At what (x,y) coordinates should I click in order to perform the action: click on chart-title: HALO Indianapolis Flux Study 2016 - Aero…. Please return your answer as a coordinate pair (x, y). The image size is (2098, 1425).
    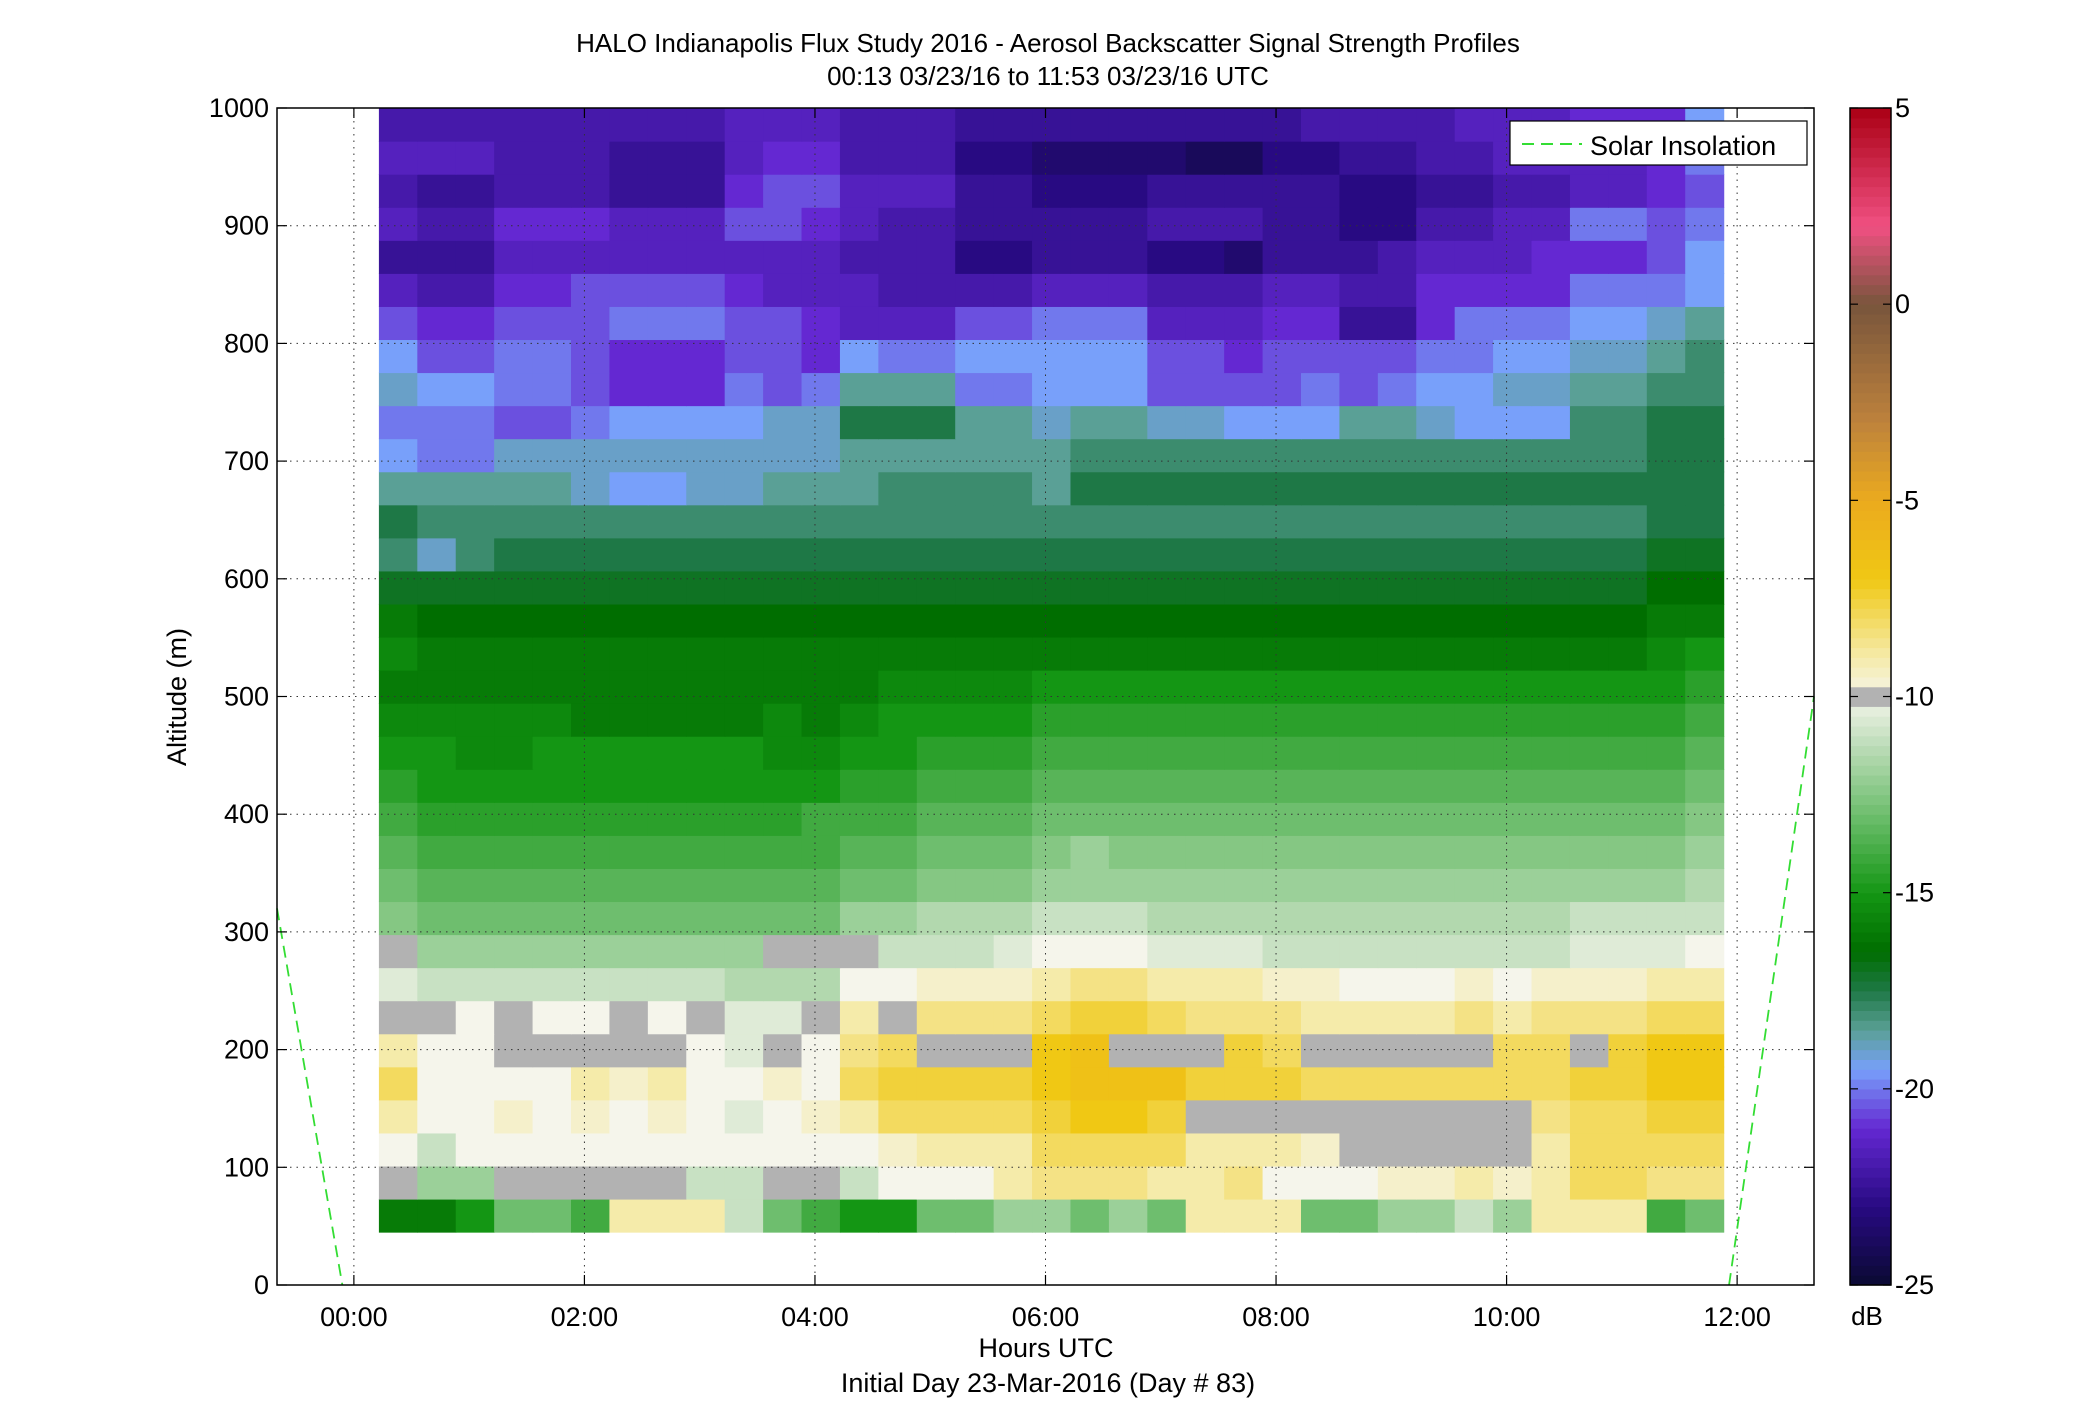
    Looking at the image, I should click on (1048, 43).